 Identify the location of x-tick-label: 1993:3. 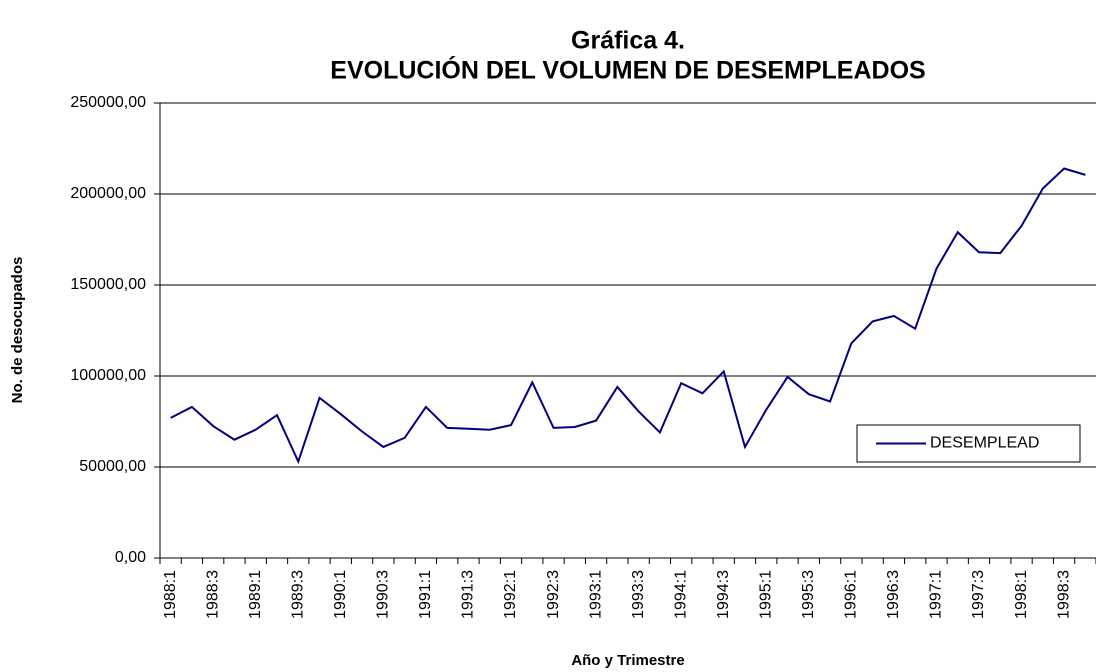
(638, 594).